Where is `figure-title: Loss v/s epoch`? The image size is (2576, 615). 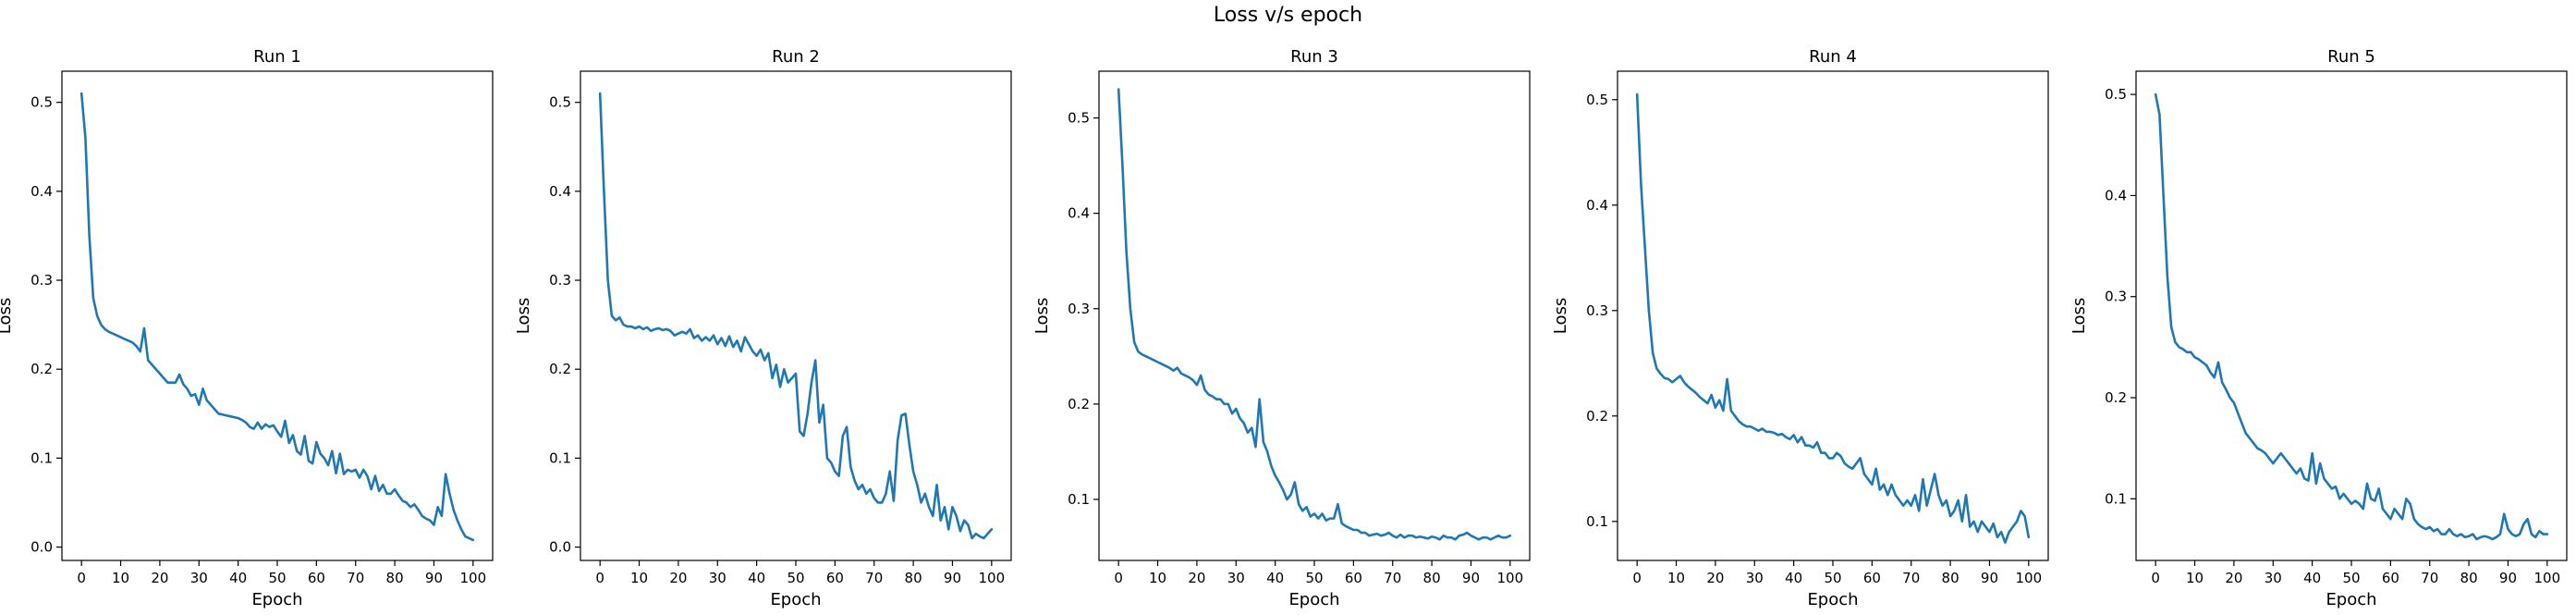
figure-title: Loss v/s epoch is located at coordinates (1288, 16).